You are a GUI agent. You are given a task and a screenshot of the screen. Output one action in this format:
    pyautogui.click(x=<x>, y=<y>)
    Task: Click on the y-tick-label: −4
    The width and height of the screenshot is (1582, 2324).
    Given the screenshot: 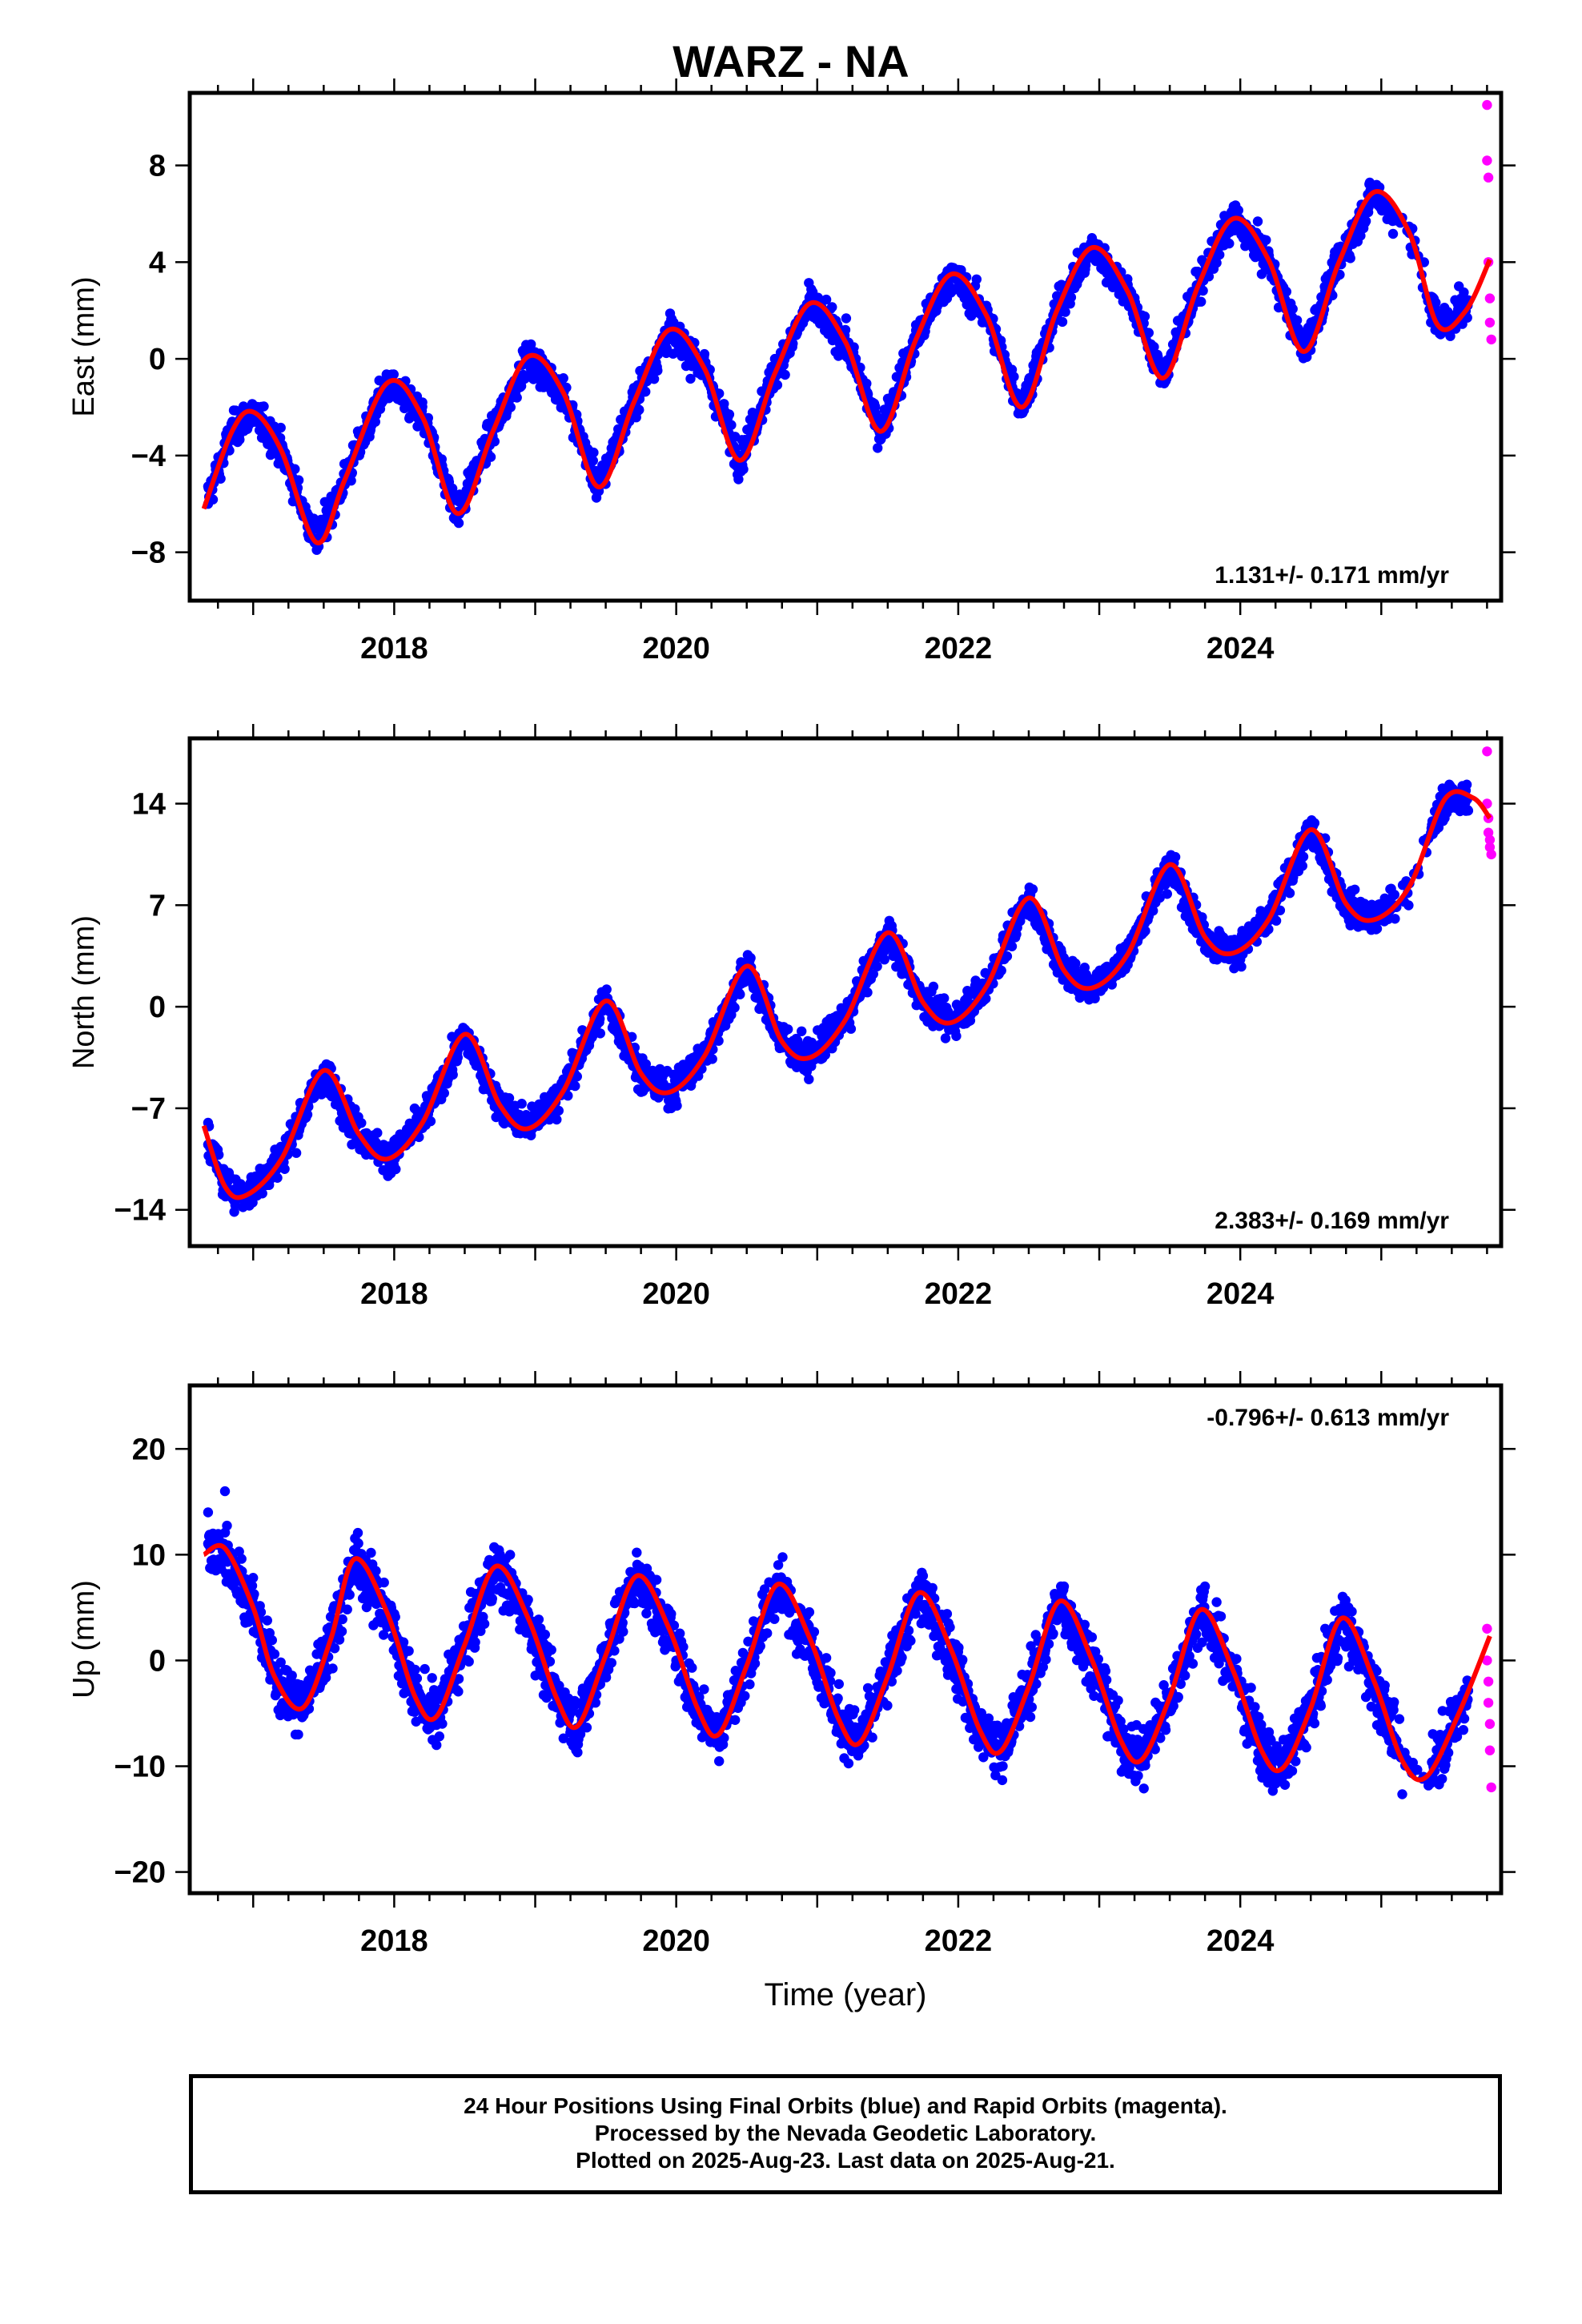 What is the action you would take?
    pyautogui.click(x=148, y=457)
    